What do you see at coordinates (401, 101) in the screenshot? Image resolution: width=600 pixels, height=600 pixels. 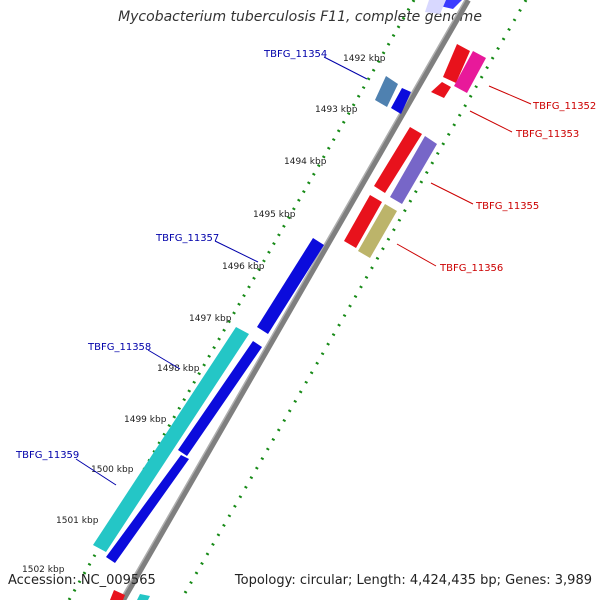 I see `gene-tbfg-11354b` at bounding box center [401, 101].